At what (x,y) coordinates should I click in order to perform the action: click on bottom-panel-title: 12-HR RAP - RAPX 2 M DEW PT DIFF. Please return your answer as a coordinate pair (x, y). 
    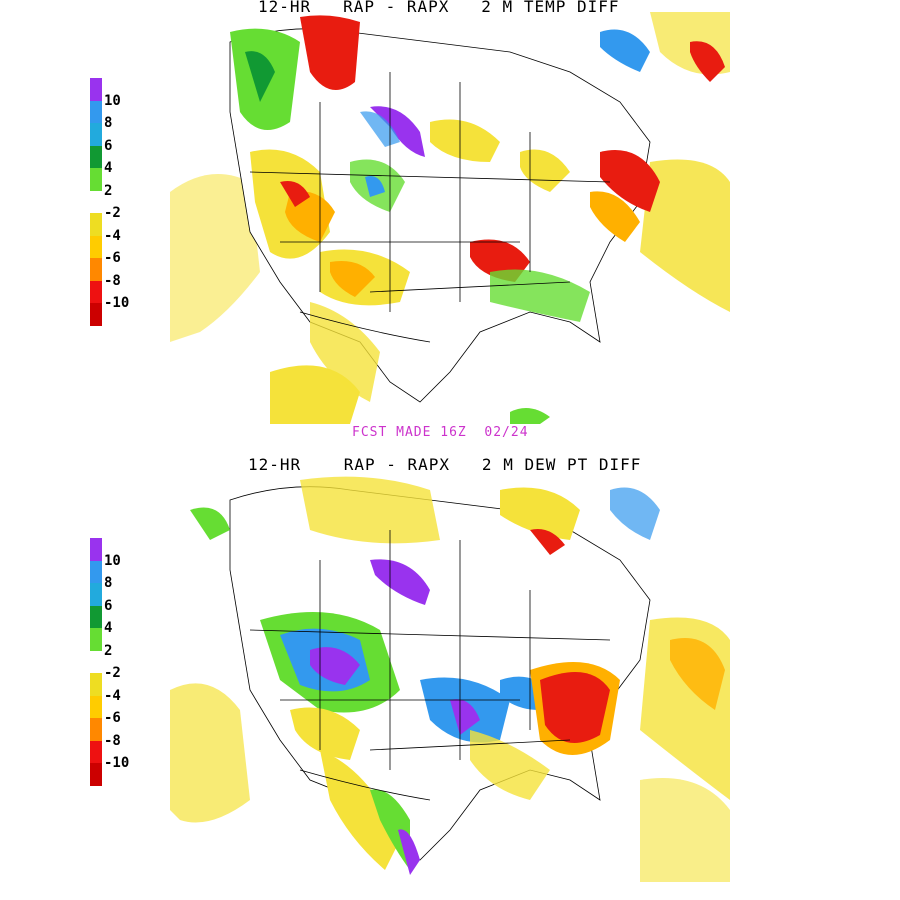
    Looking at the image, I should click on (445, 464).